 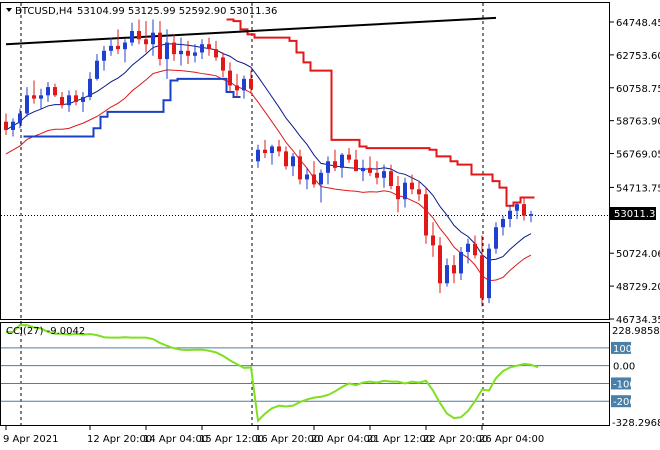 What do you see at coordinates (119, 439) in the screenshot?
I see `time-tick-label: 12 Apr 20:00` at bounding box center [119, 439].